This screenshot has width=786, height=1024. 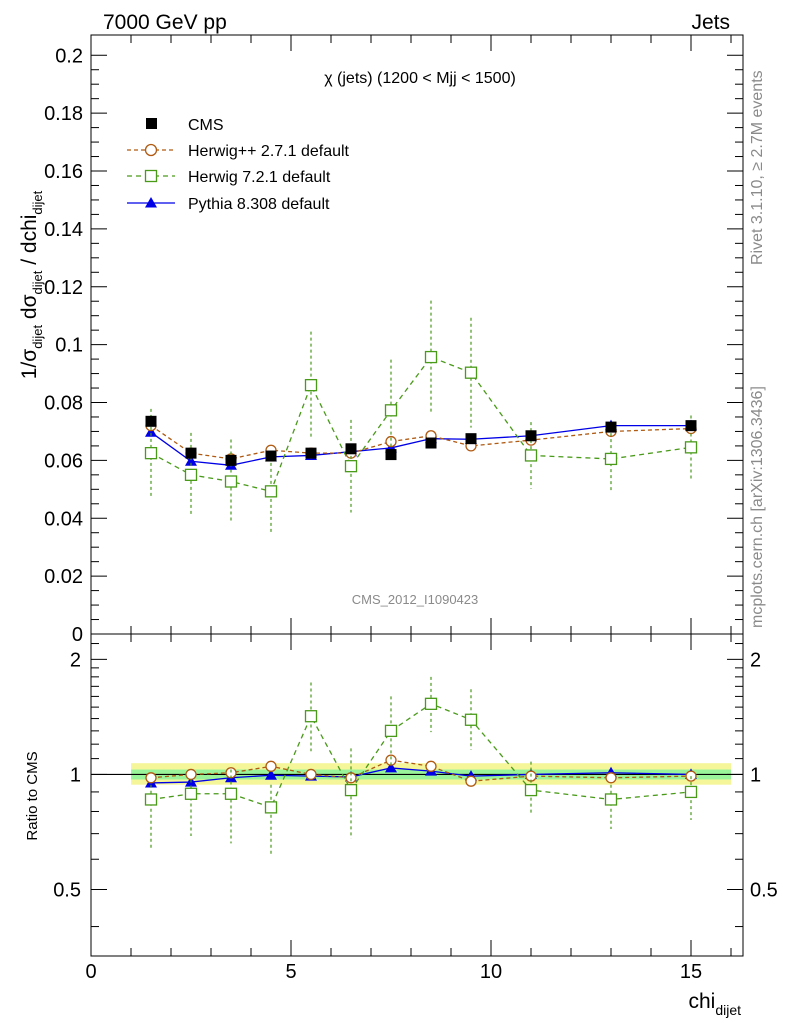 What do you see at coordinates (491, 972) in the screenshot?
I see `ratio-xtick-label: 10` at bounding box center [491, 972].